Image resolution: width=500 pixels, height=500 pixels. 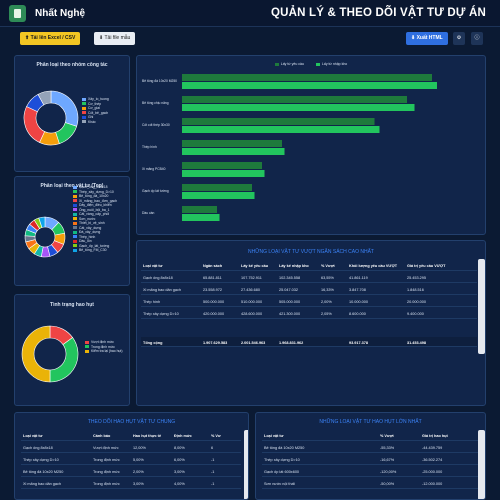 I want to click on status-legend-swatch, so click(x=87, y=342).